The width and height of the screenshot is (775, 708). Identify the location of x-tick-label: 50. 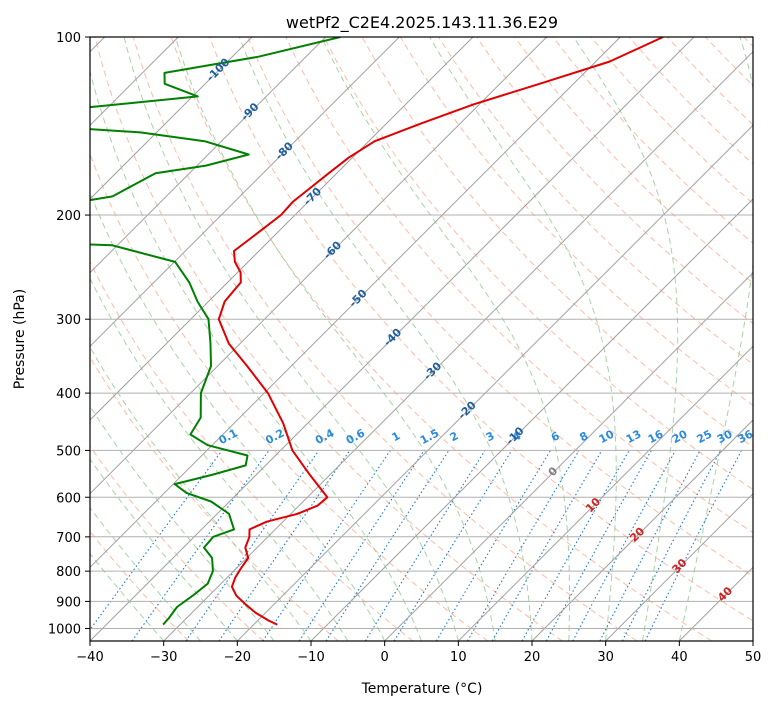
(753, 657).